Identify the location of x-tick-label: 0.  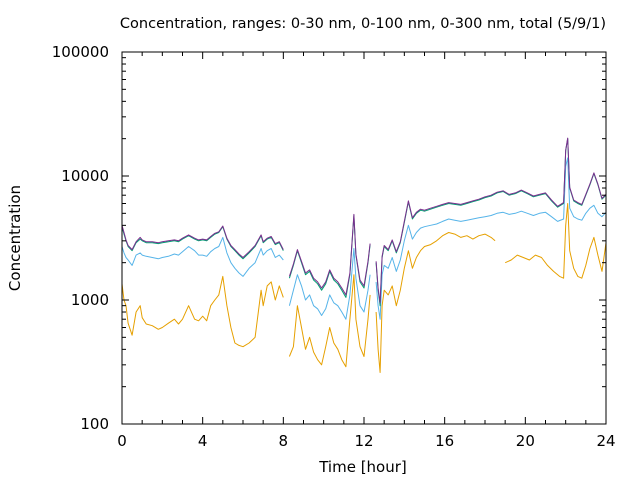
(122, 441).